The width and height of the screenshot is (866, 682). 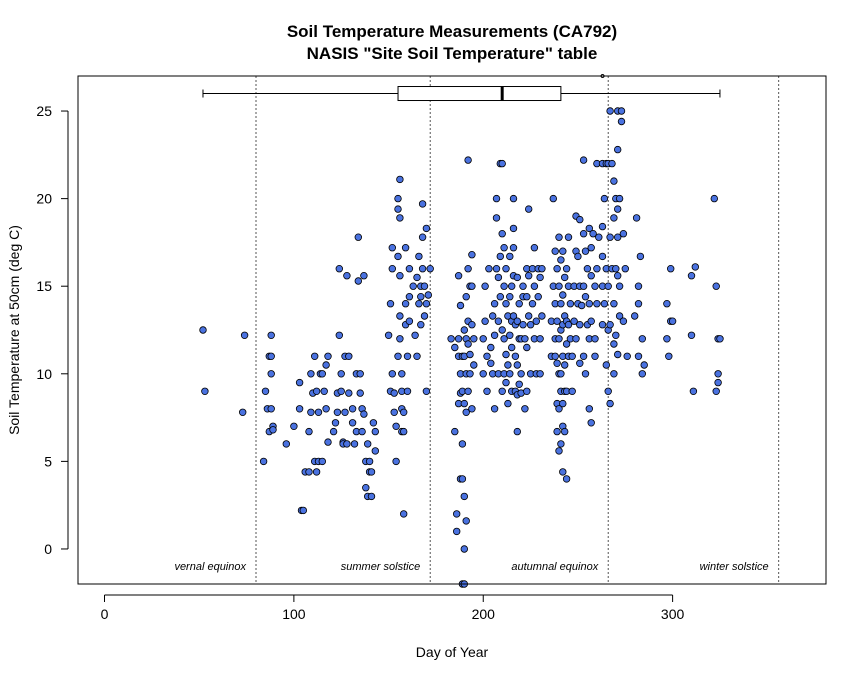 What do you see at coordinates (294, 614) in the screenshot?
I see `x-tick-label: 100` at bounding box center [294, 614].